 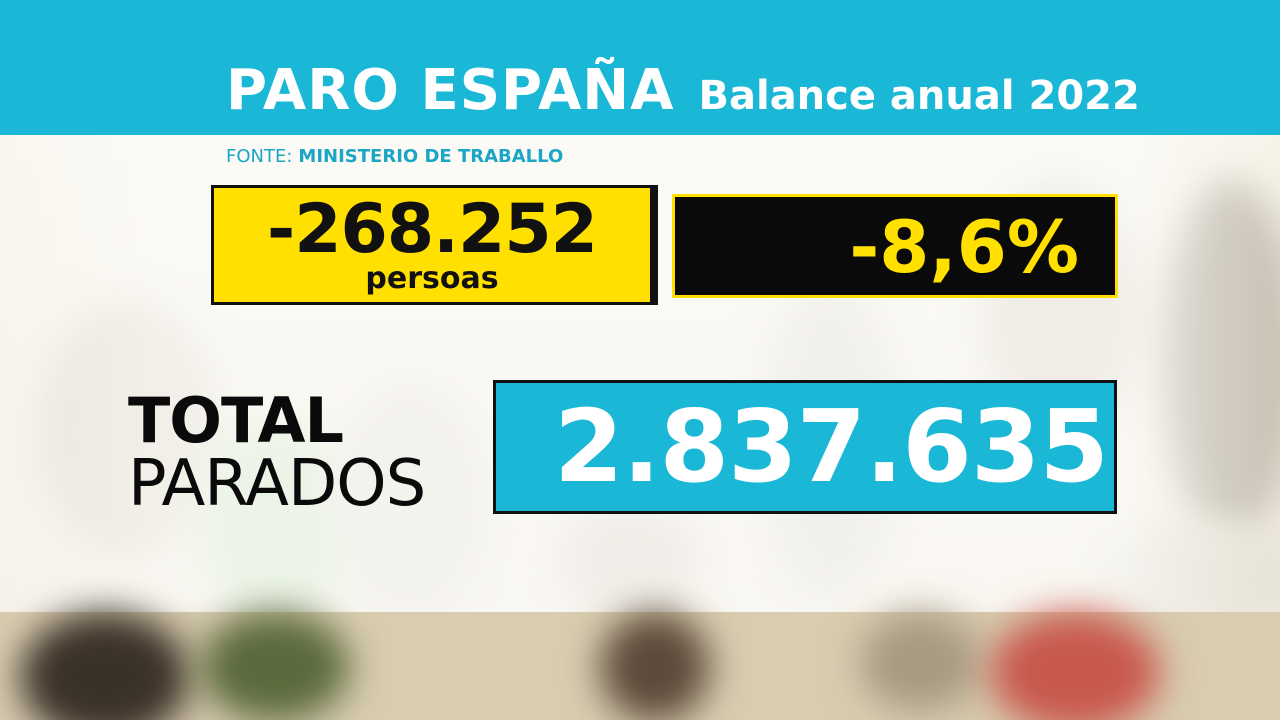 What do you see at coordinates (431, 156) in the screenshot?
I see `source-name: MINISTERIO DE TRABALLO` at bounding box center [431, 156].